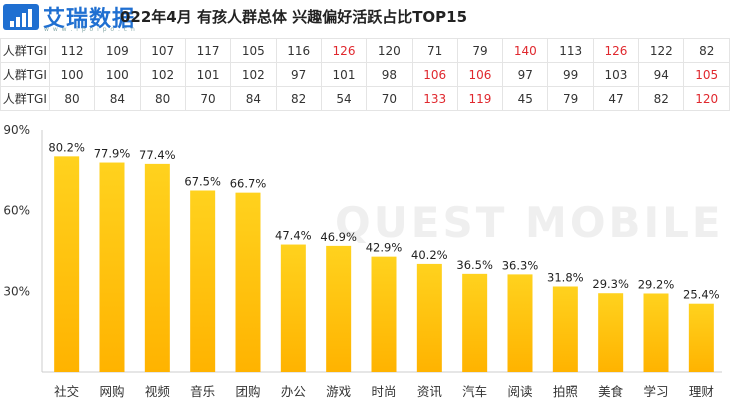 Image resolution: width=730 pixels, height=408 pixels. I want to click on tgi-cell: 54, so click(344, 98).